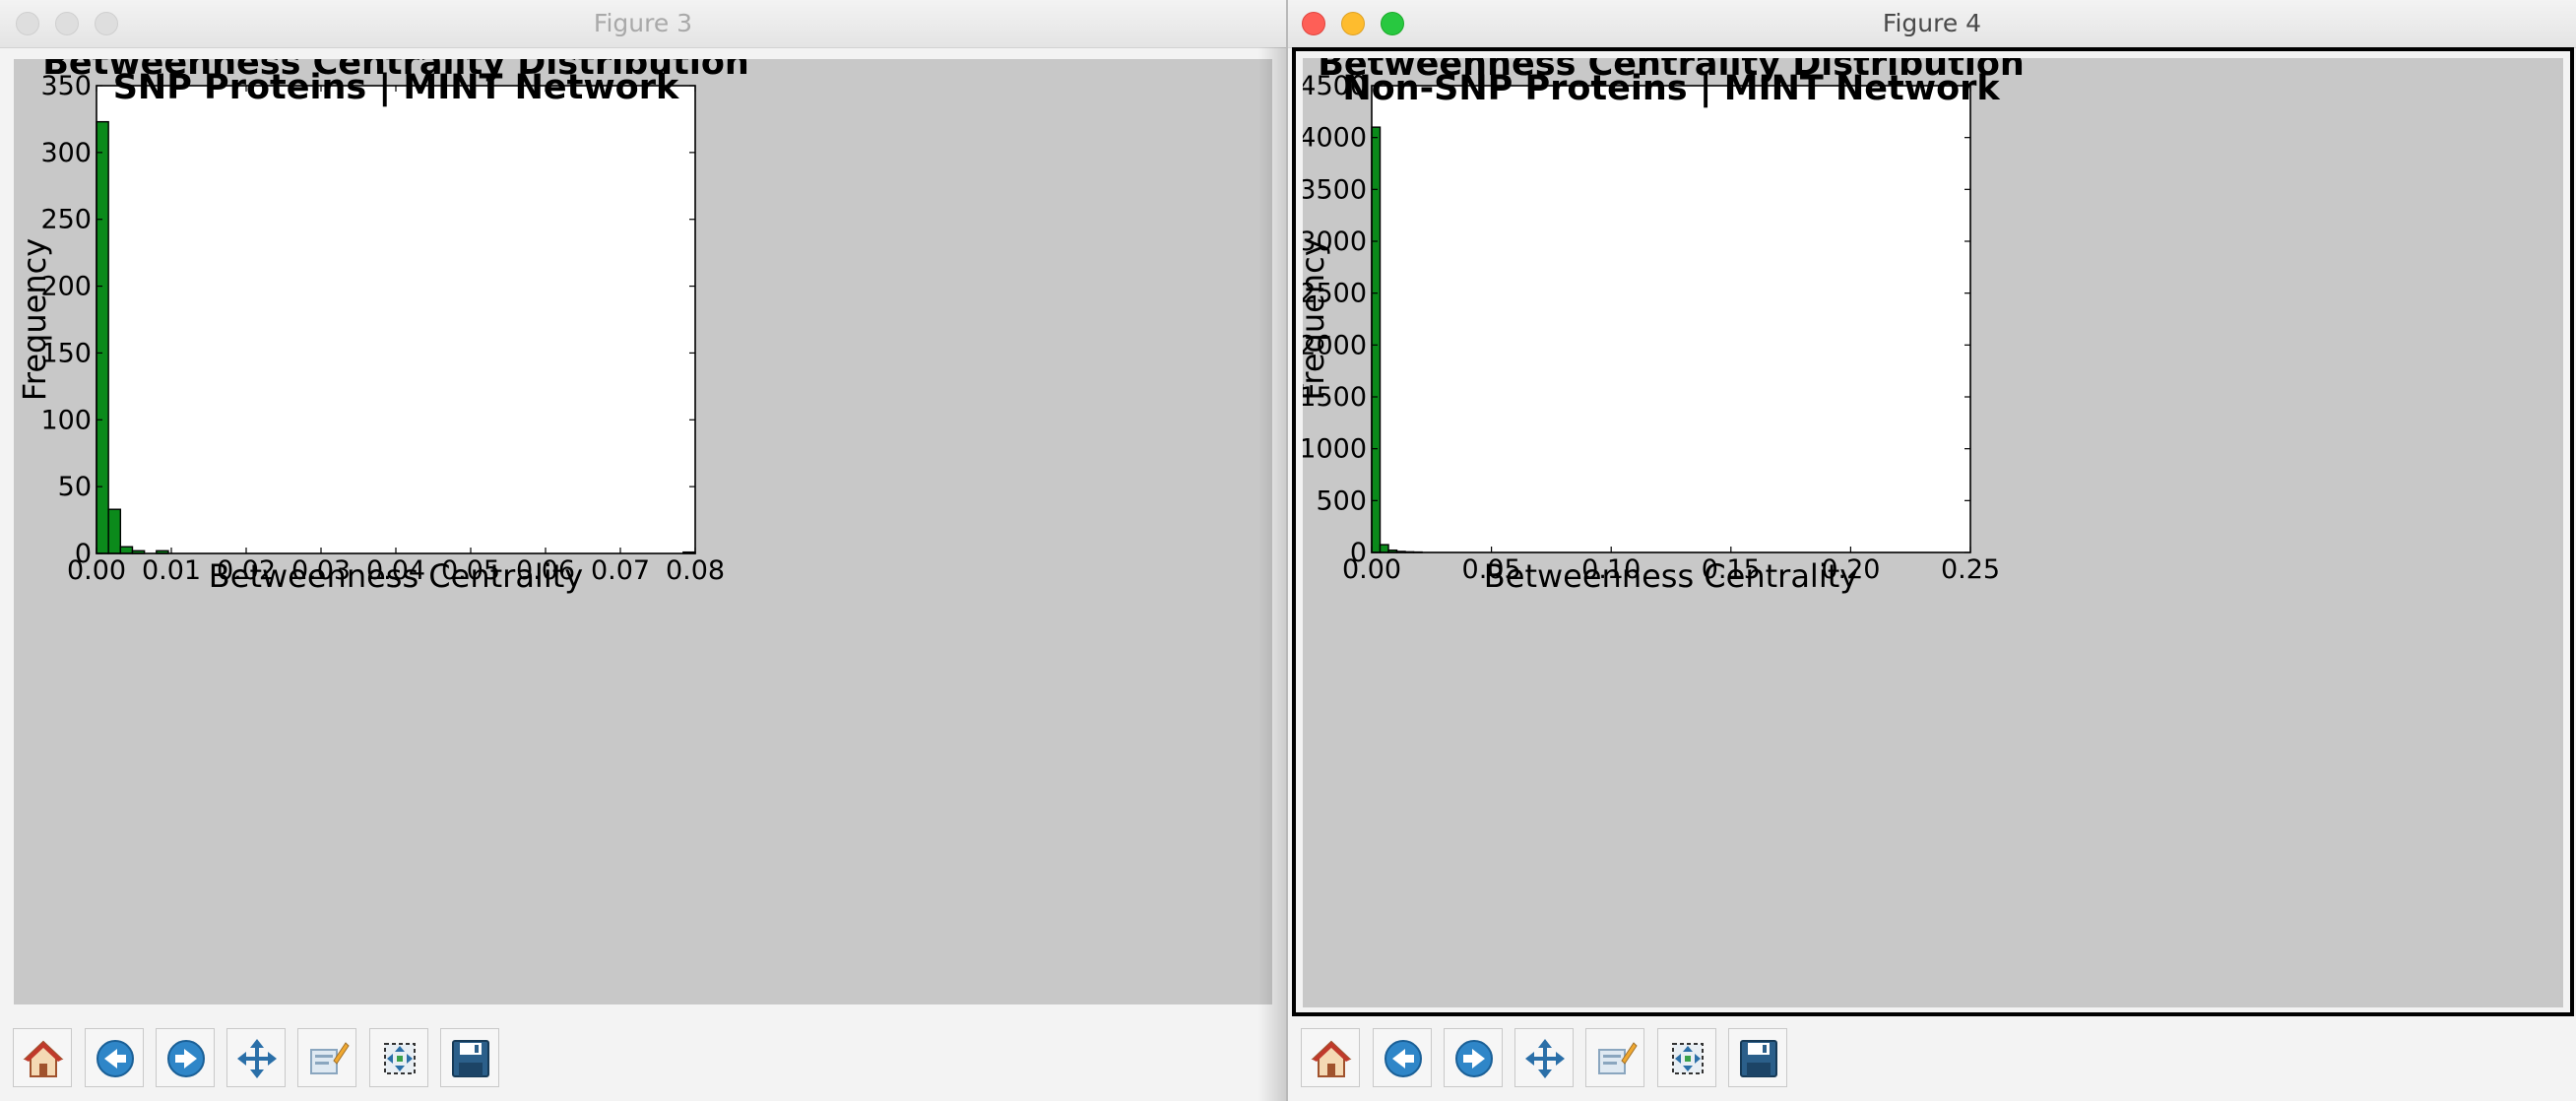  I want to click on y-tick-label: 250, so click(66, 220).